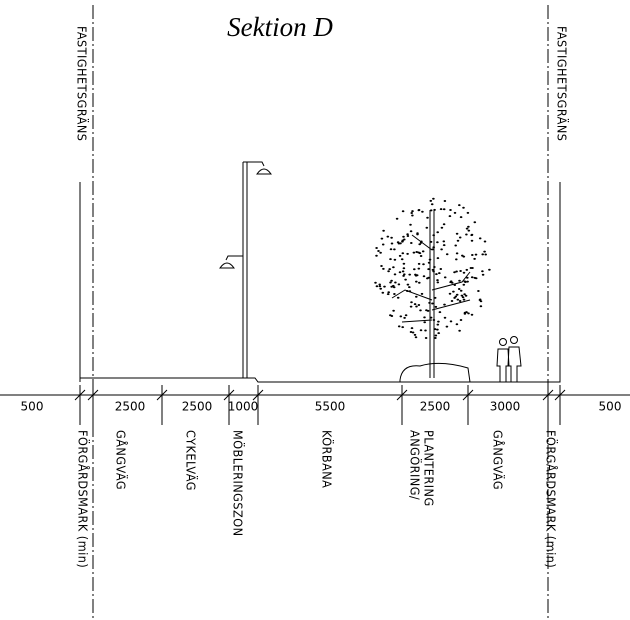 The width and height of the screenshot is (630, 620). What do you see at coordinates (84, 499) in the screenshot?
I see `zone-label: FÖRGÅRDSMARK (min)` at bounding box center [84, 499].